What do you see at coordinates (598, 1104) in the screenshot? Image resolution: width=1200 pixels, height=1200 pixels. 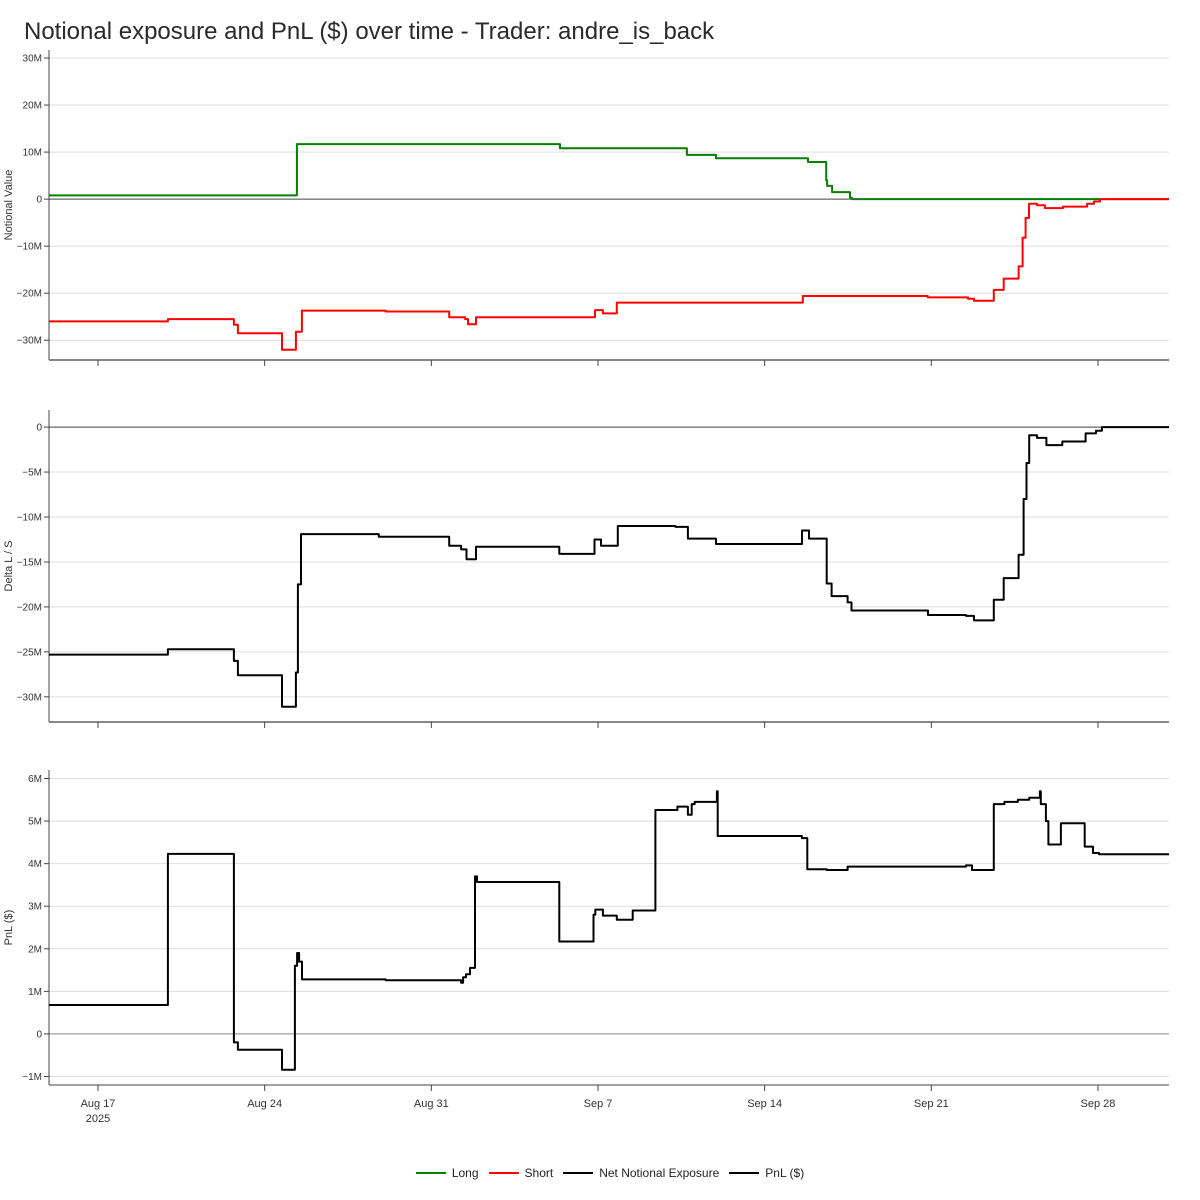 I see `x-tick-label: Sep 7` at bounding box center [598, 1104].